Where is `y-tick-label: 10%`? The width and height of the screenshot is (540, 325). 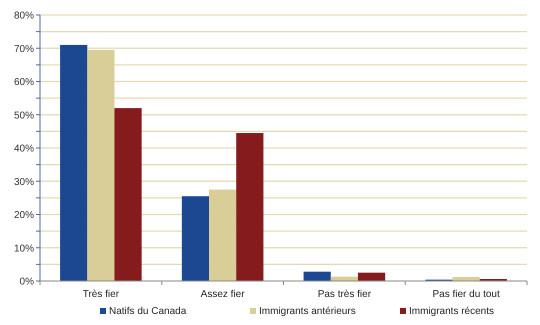
y-tick-label: 10% is located at coordinates (24, 248).